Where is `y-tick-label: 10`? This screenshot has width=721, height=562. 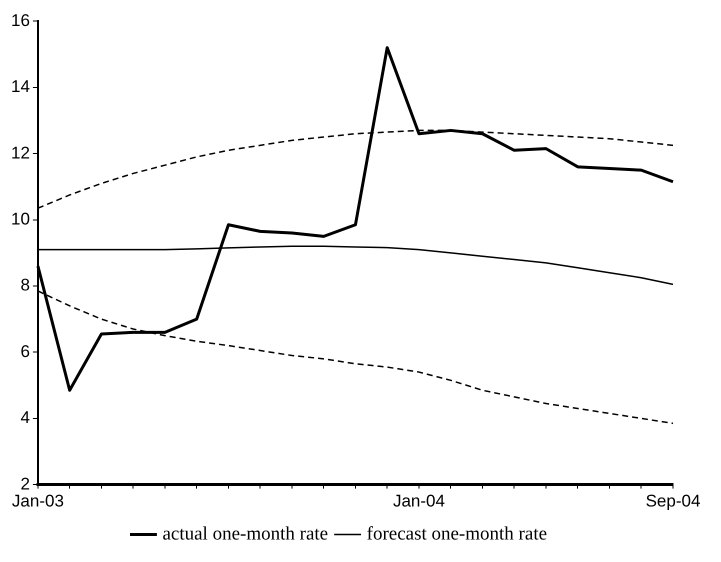 y-tick-label: 10 is located at coordinates (20, 218).